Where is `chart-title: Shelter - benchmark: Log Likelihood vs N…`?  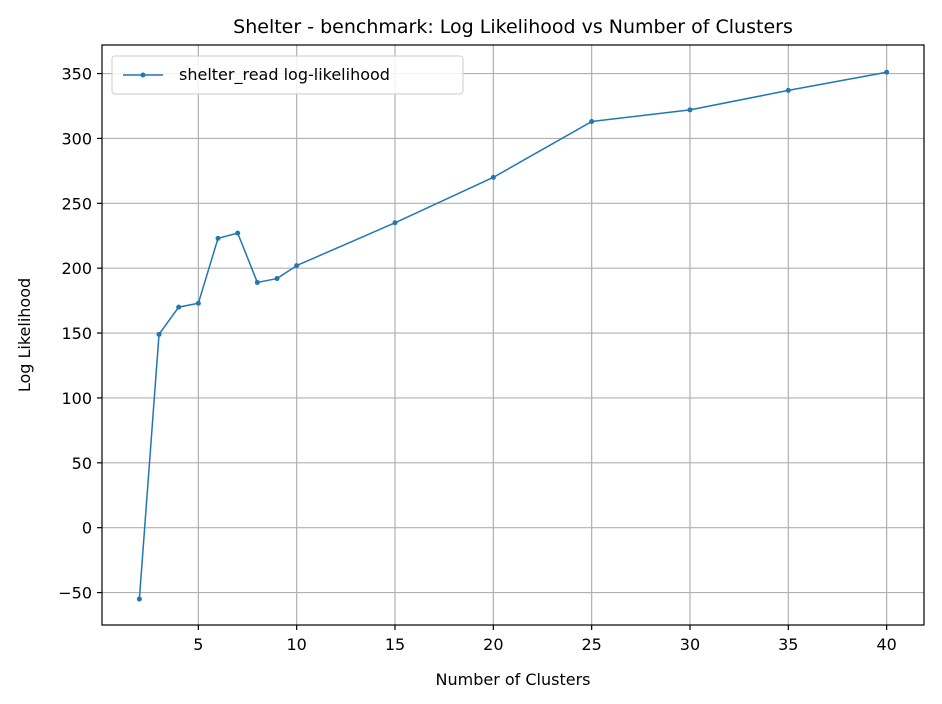
chart-title: Shelter - benchmark: Log Likelihood vs N… is located at coordinates (513, 27).